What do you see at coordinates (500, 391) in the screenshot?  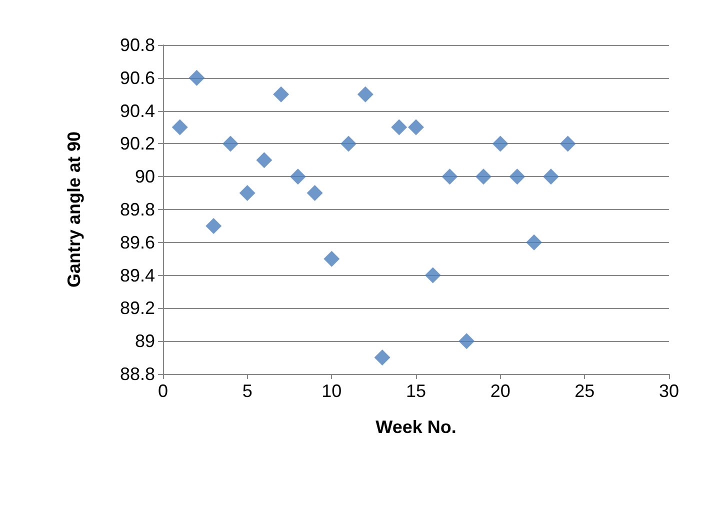 I see `x-tick-label: 20` at bounding box center [500, 391].